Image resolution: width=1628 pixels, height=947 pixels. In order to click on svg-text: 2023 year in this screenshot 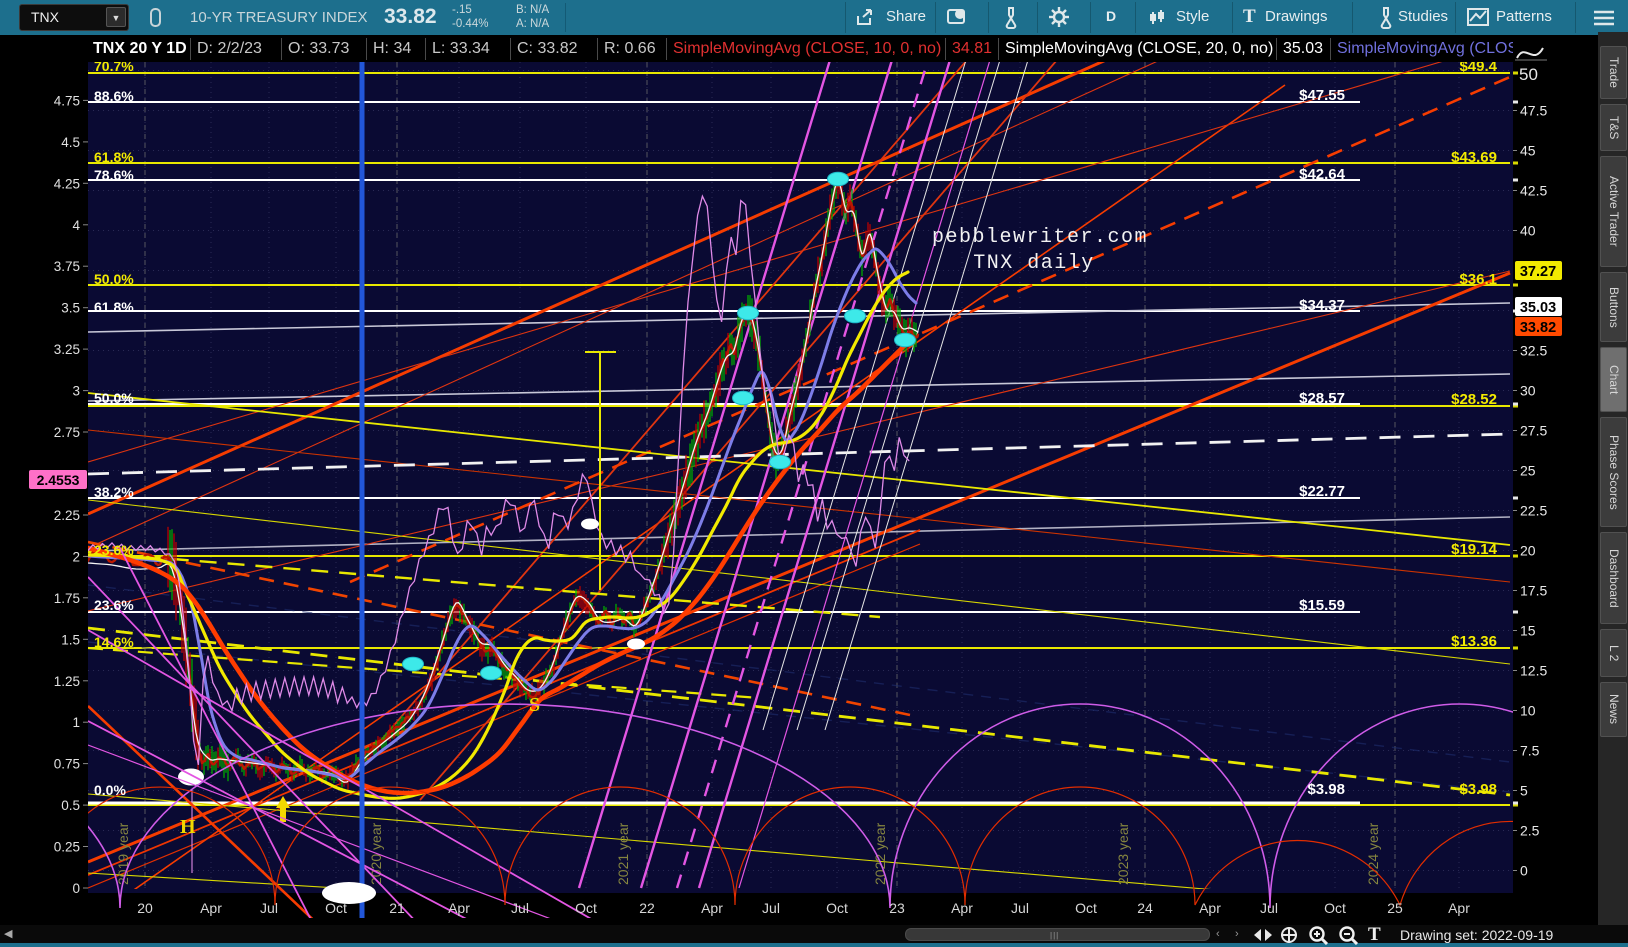, I will do `click(1123, 853)`.